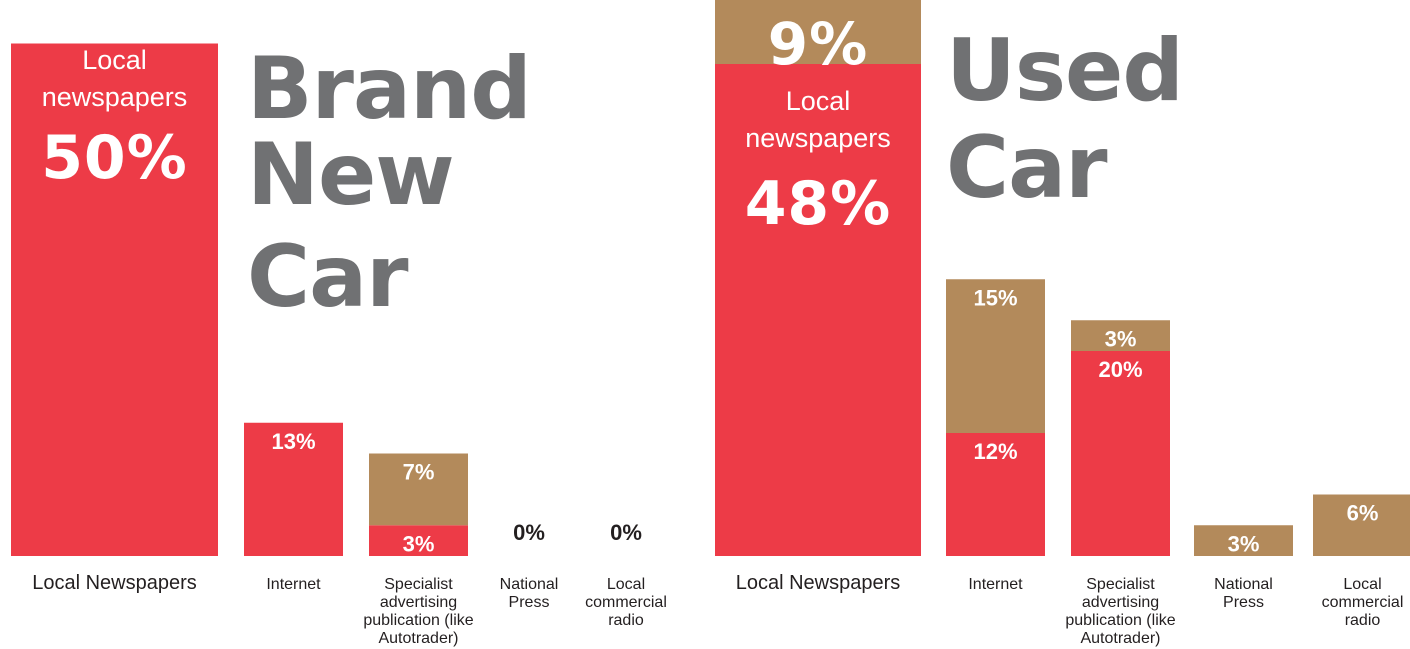 This screenshot has width=1410, height=649. I want to click on chart-title-line: New, so click(350, 175).